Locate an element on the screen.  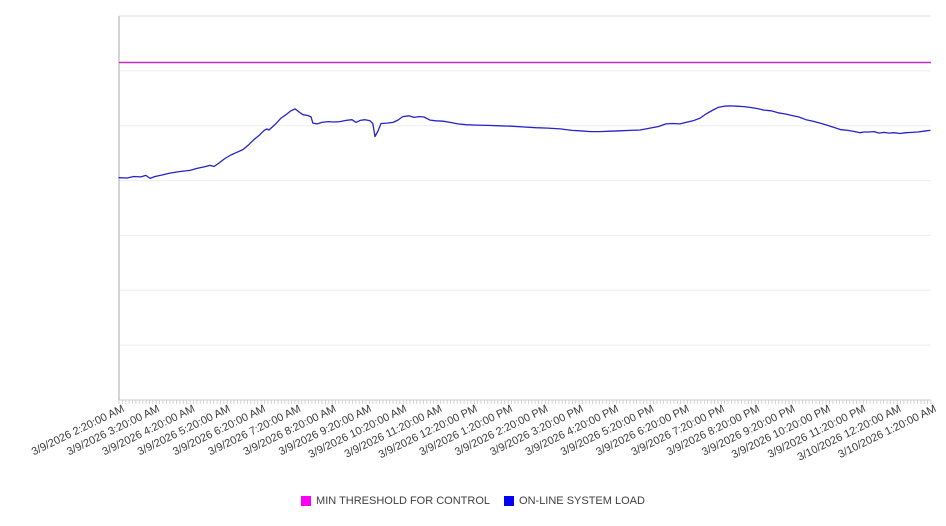
min-threshold-legend-swatch-icon is located at coordinates (306, 501).